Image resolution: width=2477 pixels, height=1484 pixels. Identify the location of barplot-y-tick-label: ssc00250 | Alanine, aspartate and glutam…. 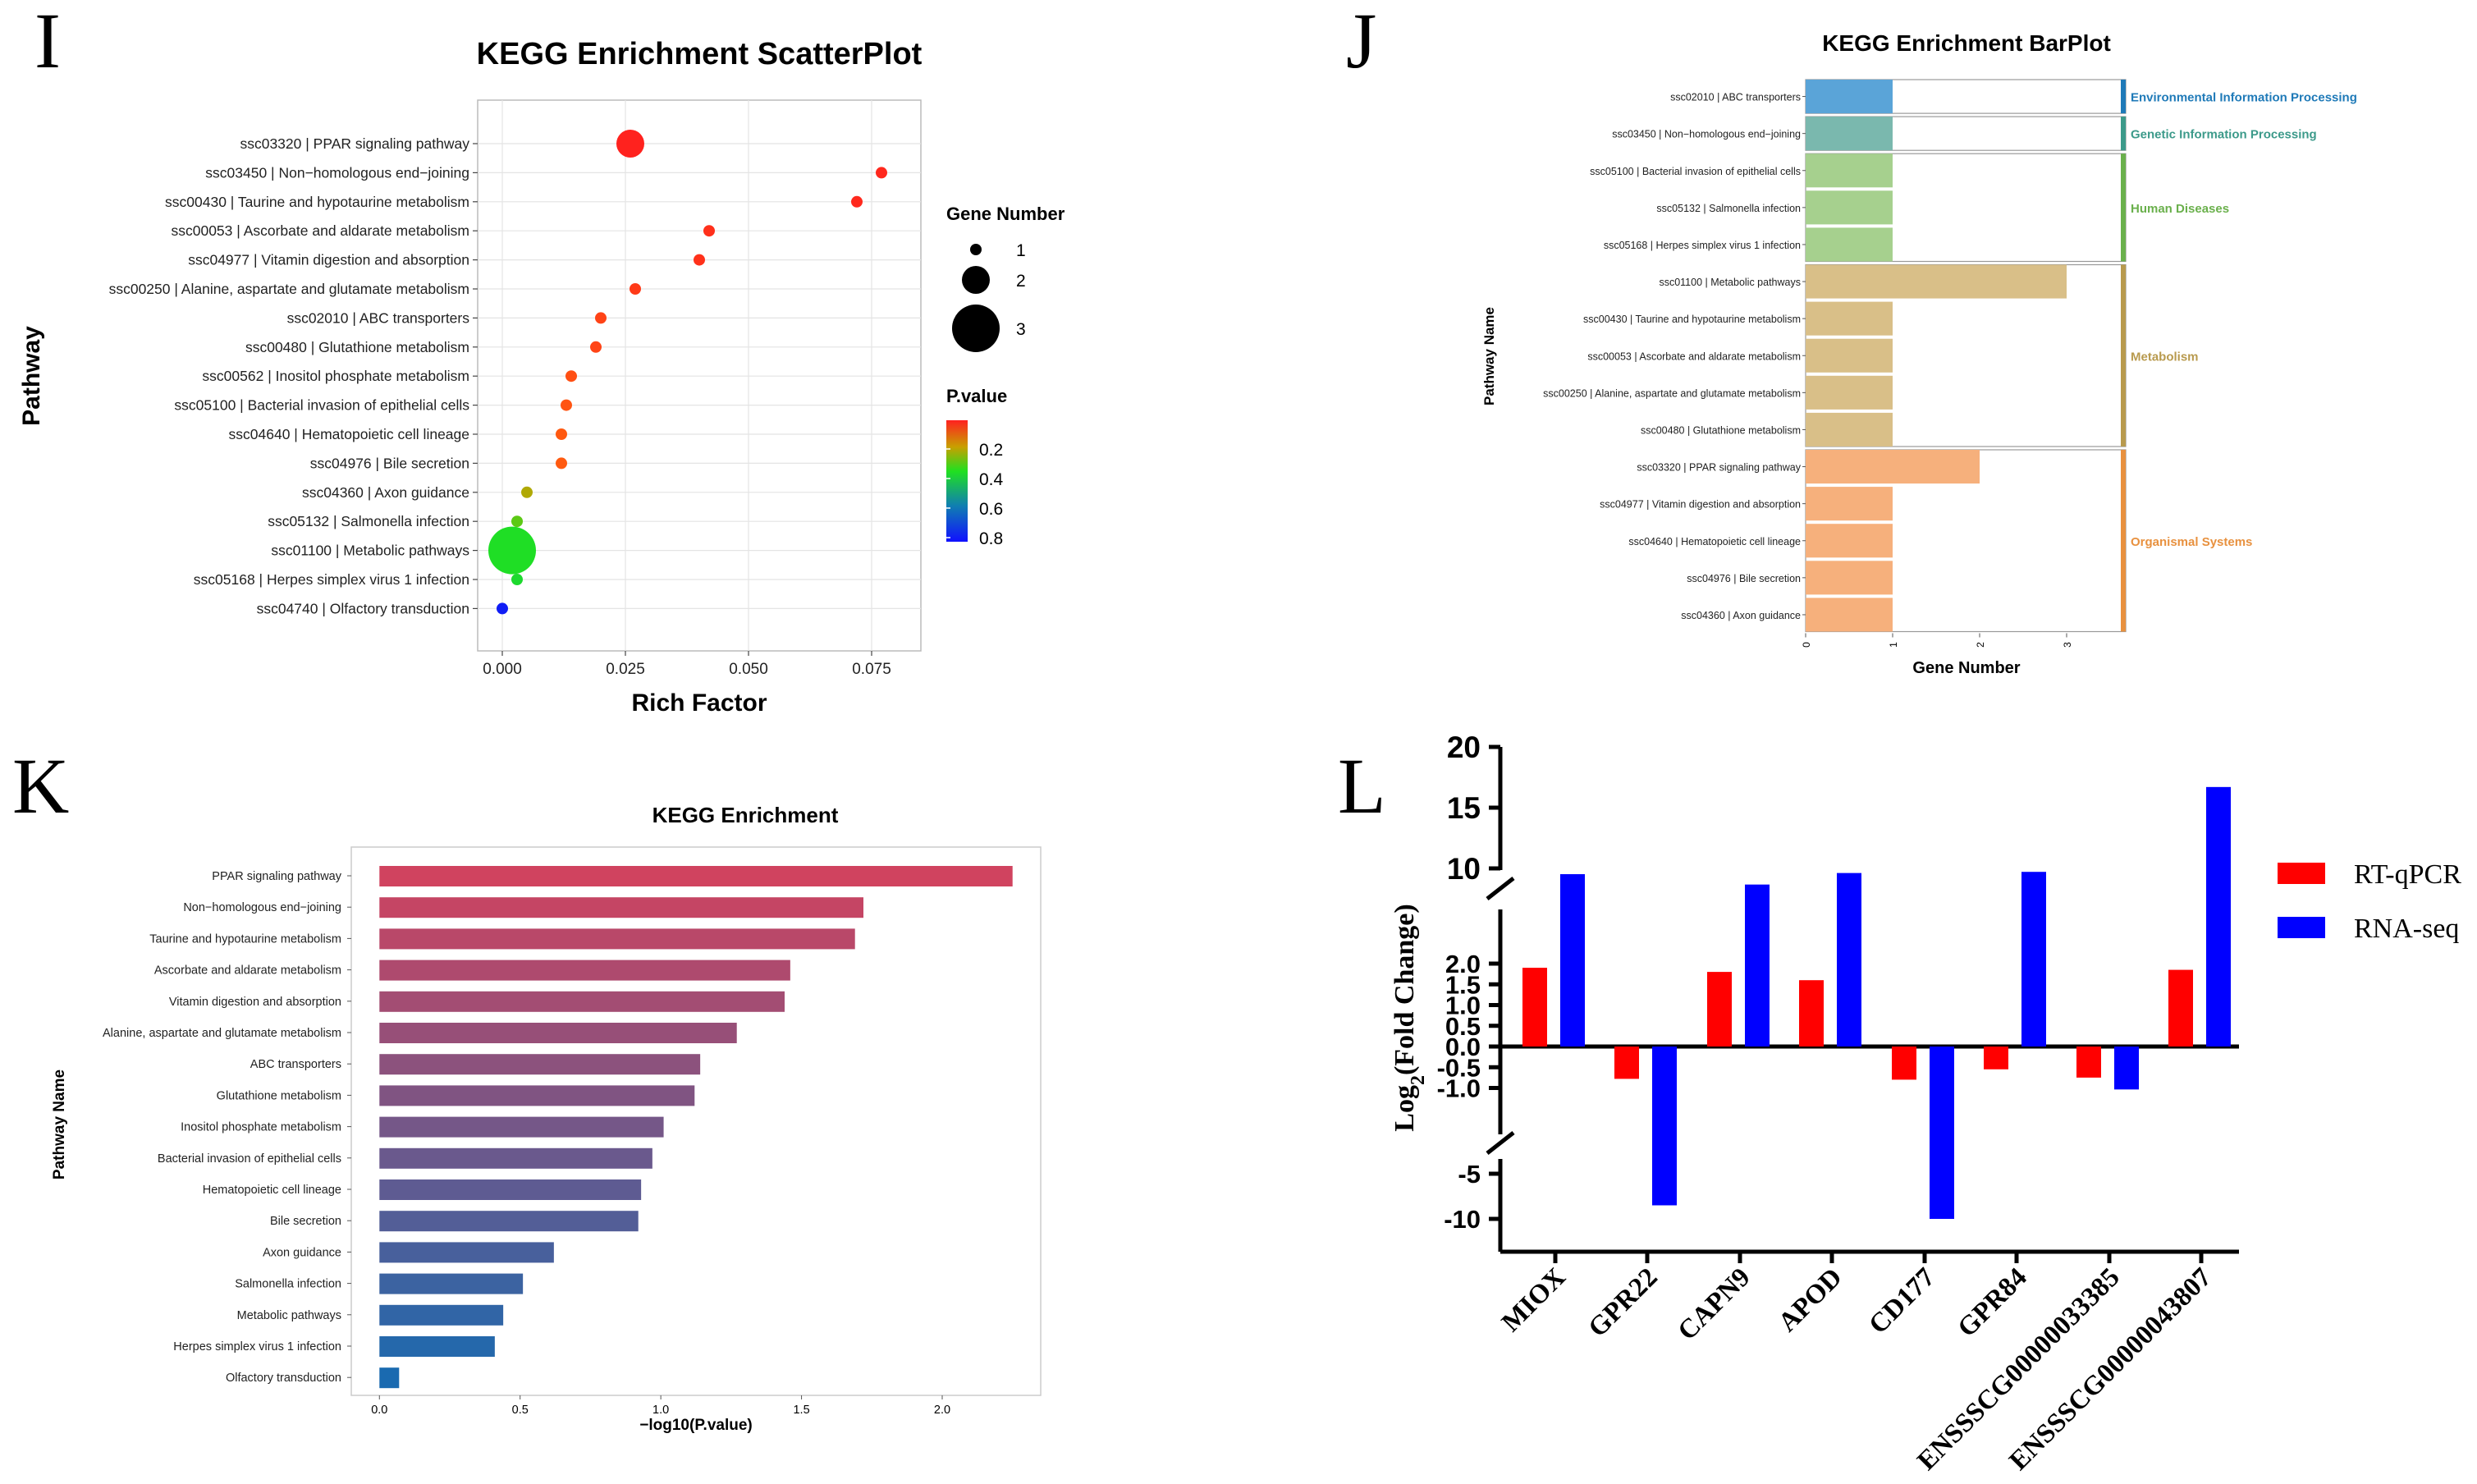
(1672, 393).